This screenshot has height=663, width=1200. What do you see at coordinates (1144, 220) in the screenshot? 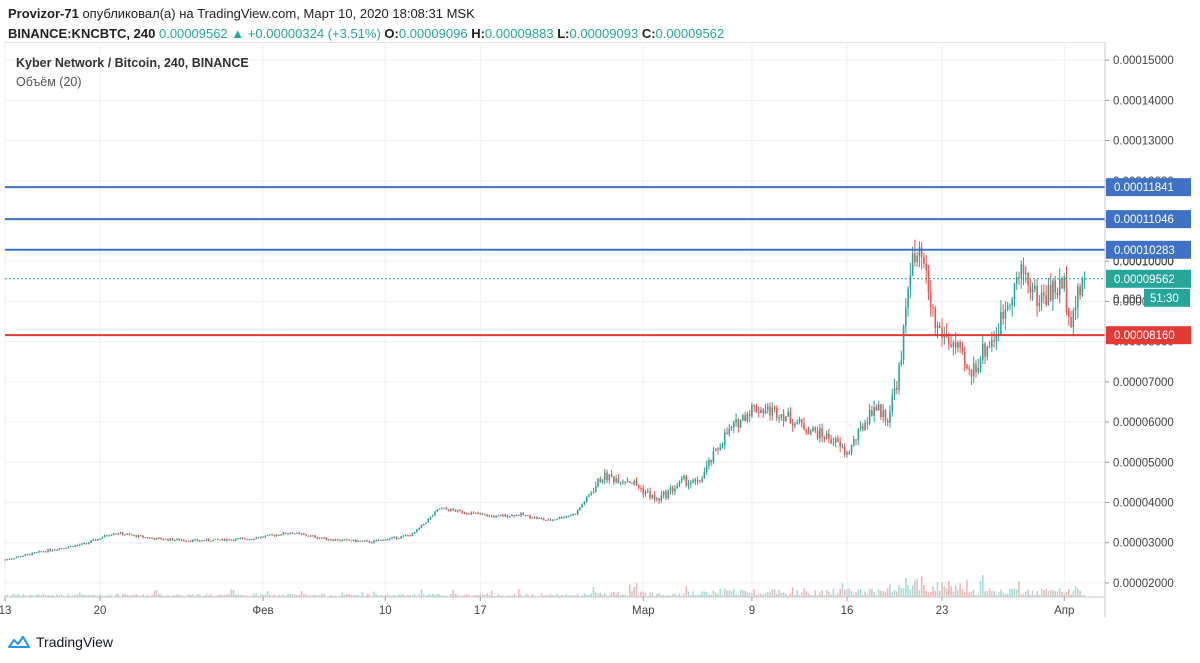
I see `level-price-label: 0.00011046` at bounding box center [1144, 220].